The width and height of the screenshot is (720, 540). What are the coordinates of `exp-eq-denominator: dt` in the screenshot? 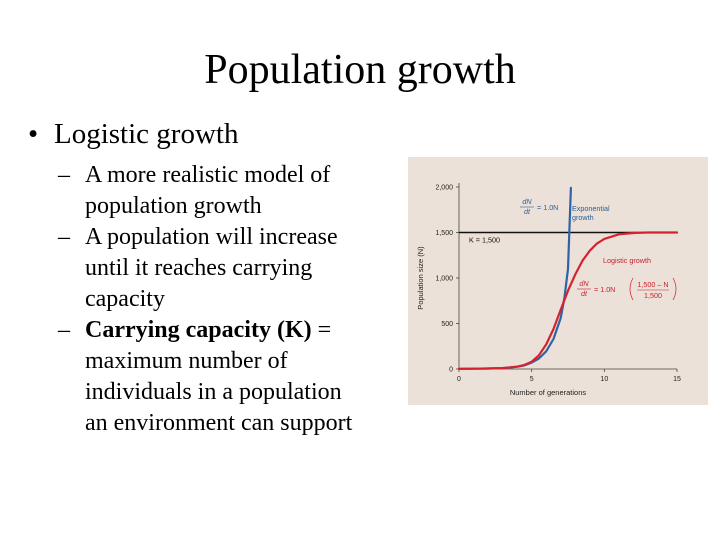 It's located at (527, 211).